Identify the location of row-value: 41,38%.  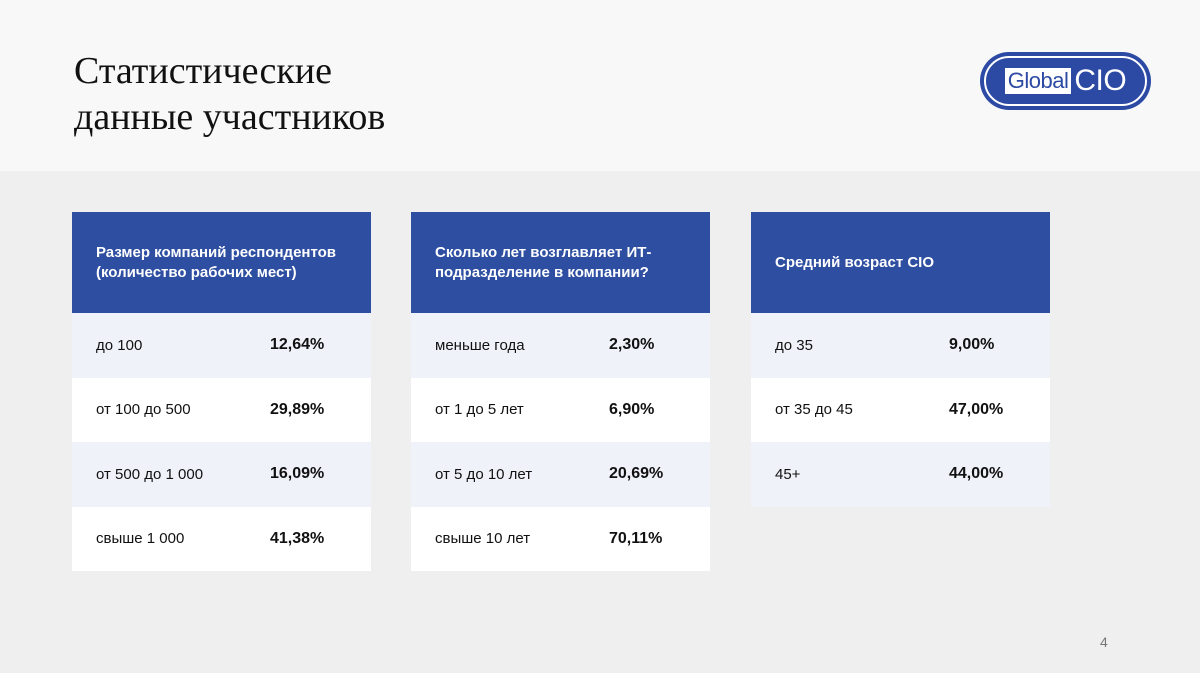
(297, 538).